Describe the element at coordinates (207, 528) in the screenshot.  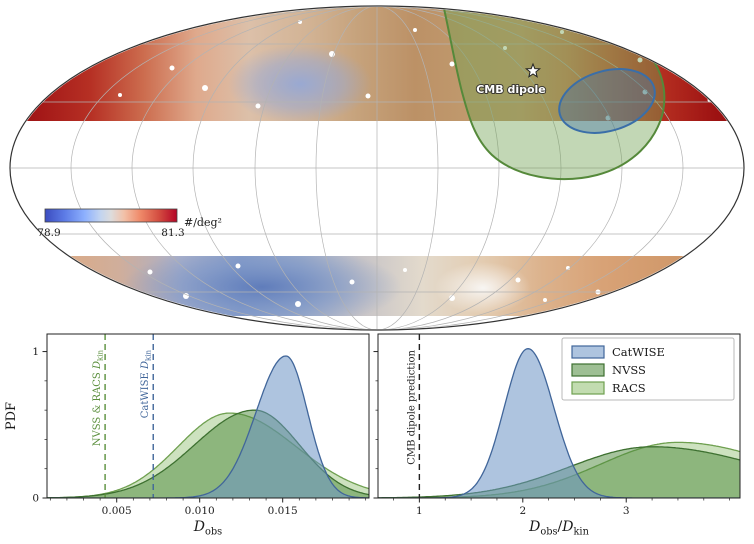
I see `x-axis-label: Dobs` at that location.